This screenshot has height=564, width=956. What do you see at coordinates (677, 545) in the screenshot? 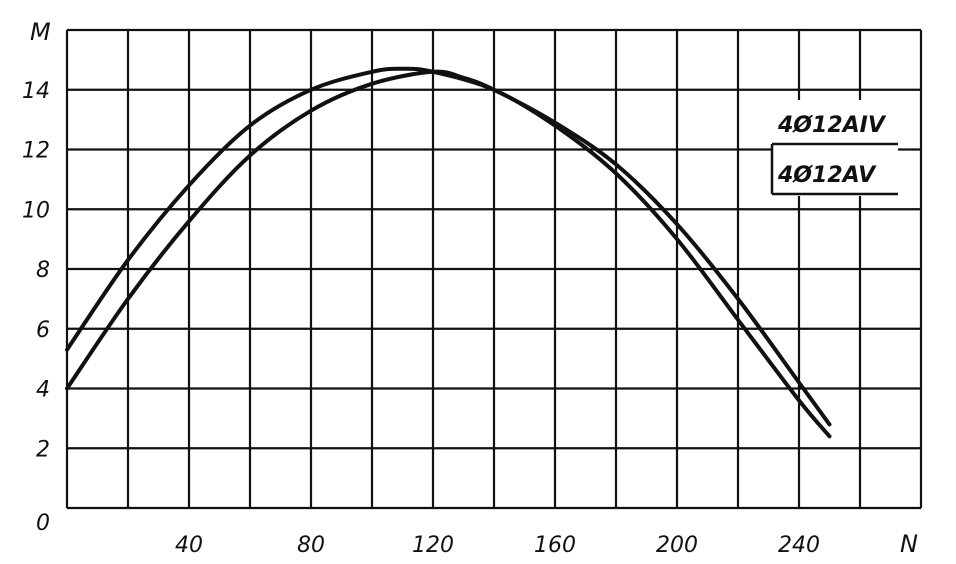
I see `x-tick-label: 200` at bounding box center [677, 545].